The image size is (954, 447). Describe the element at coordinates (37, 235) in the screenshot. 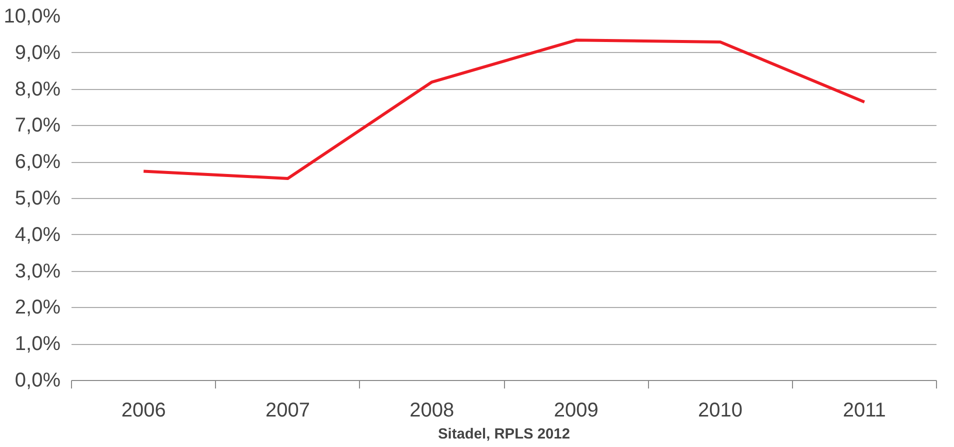

I see `y-tick-label: 4,0%` at that location.